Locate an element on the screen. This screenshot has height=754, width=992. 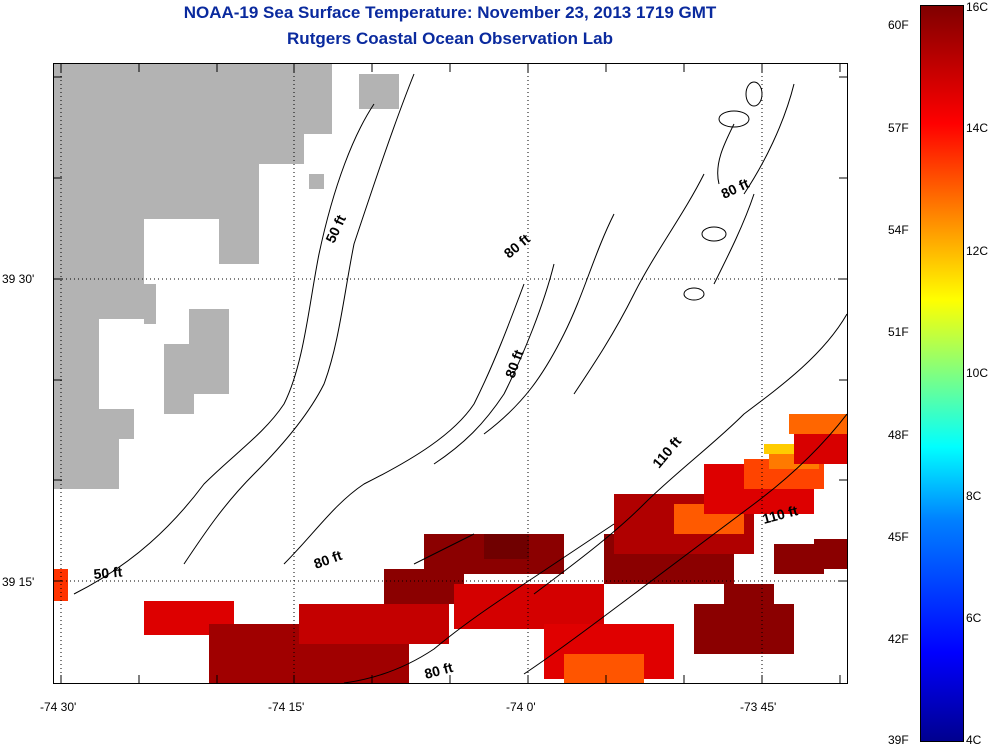
colorbar-c-label: 6C is located at coordinates (974, 618).